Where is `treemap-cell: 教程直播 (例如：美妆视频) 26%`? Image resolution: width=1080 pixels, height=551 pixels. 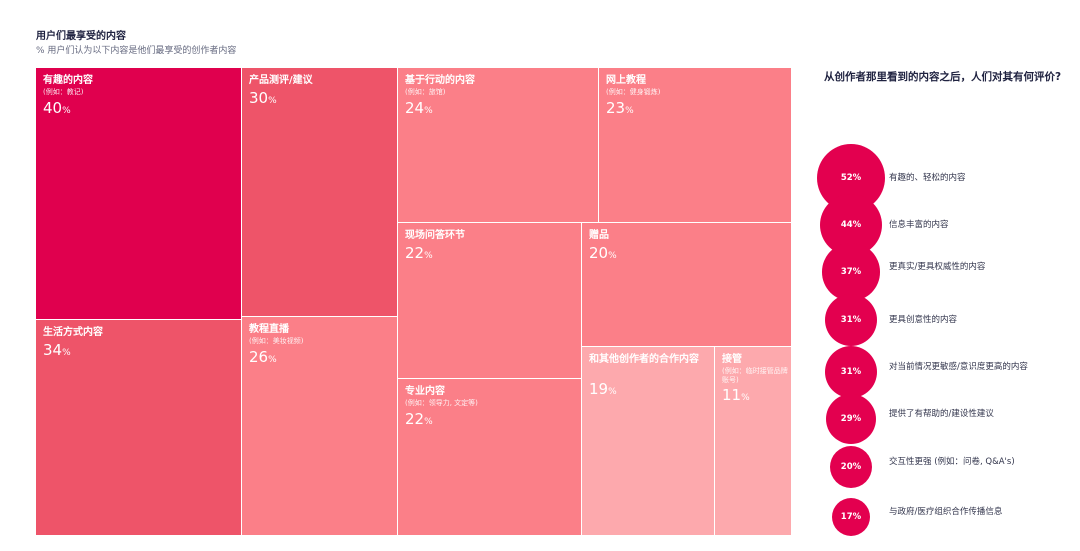 treemap-cell: 教程直播 (例如：美妆视频) 26% is located at coordinates (320, 426).